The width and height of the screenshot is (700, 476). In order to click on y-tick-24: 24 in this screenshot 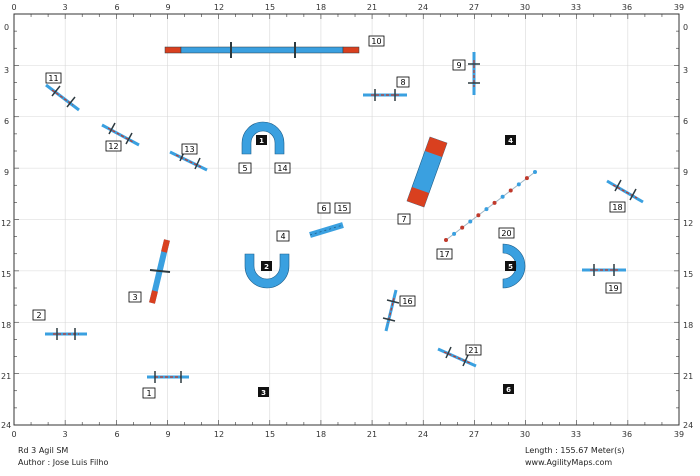, I will do `click(6, 425)`.